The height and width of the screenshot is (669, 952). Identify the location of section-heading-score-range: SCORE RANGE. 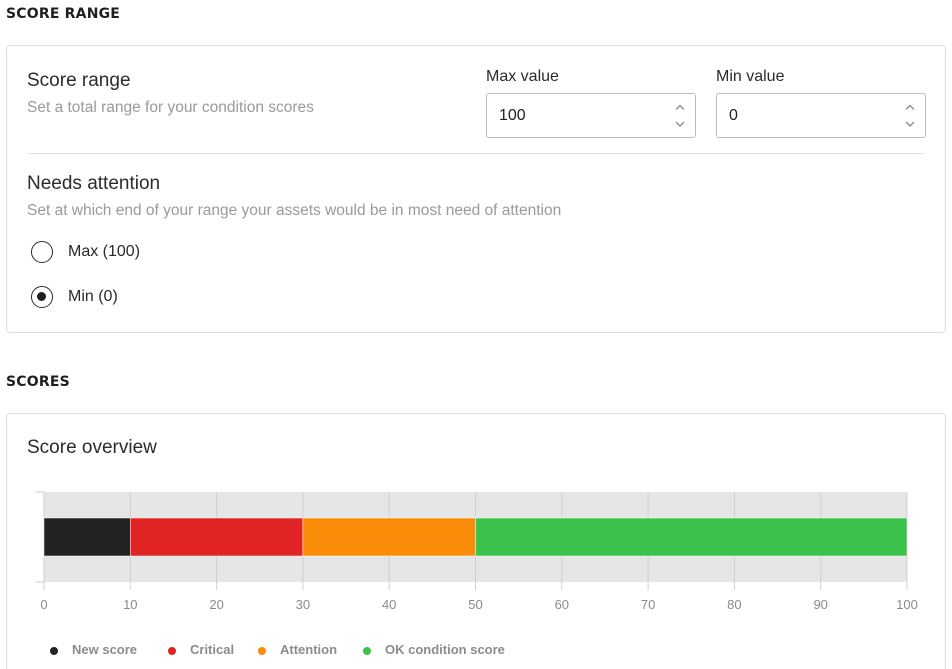
(63, 14).